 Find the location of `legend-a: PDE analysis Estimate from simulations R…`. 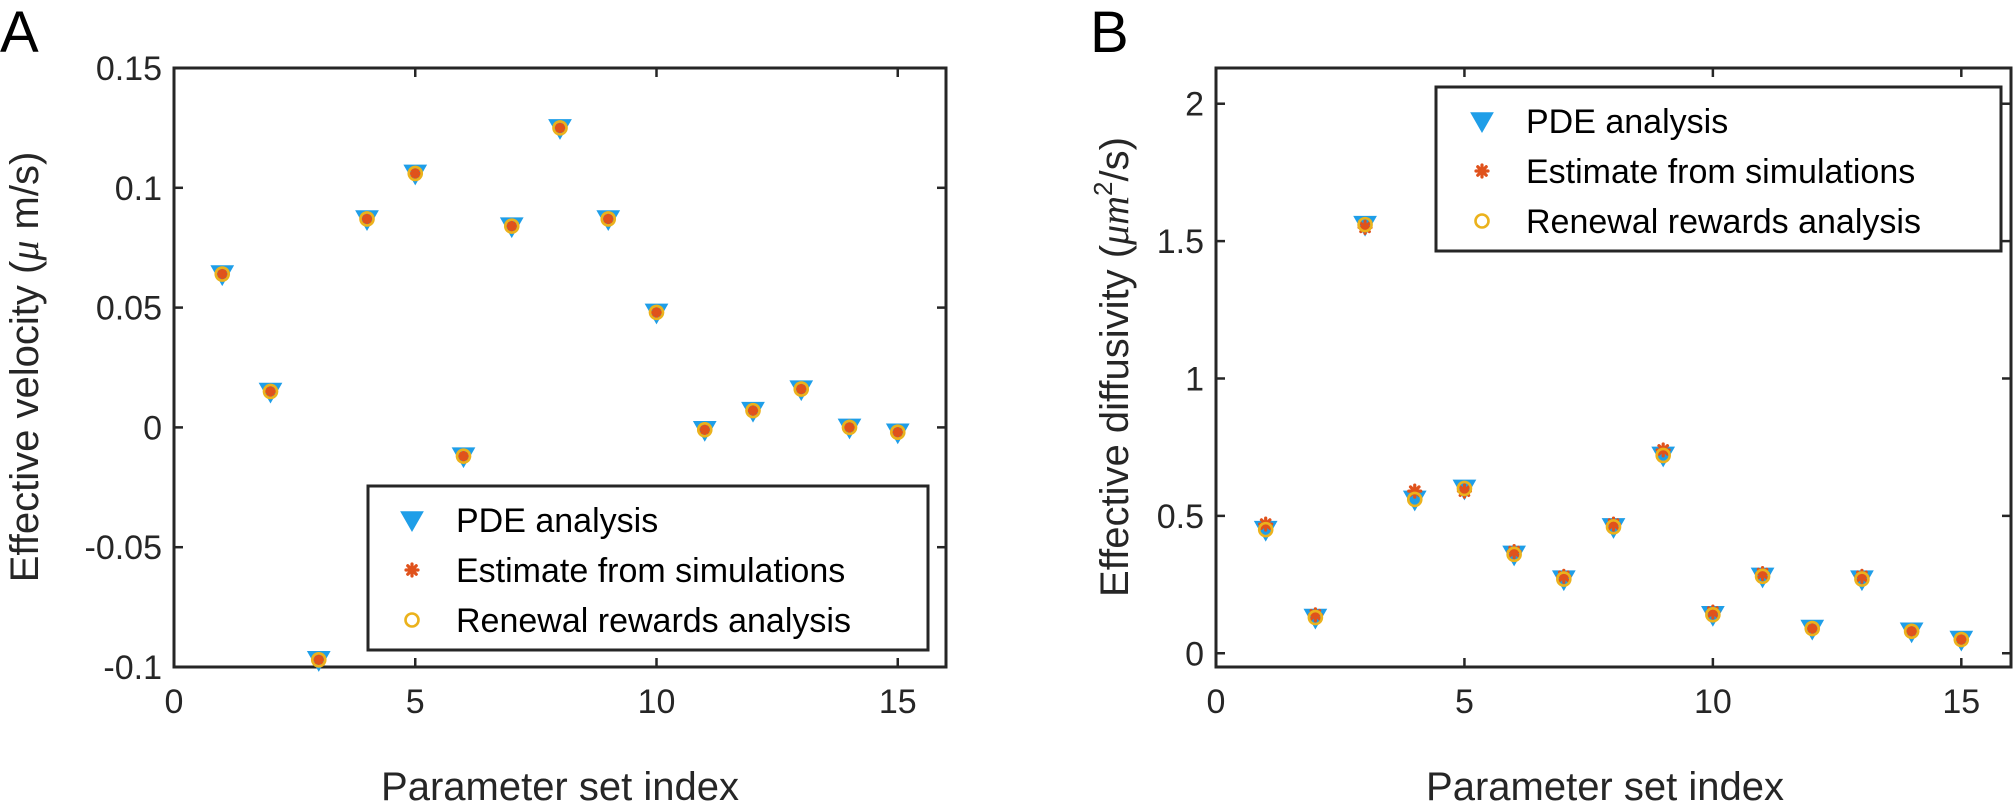

legend-a: PDE analysis Estimate from simulations R… is located at coordinates (648, 568).